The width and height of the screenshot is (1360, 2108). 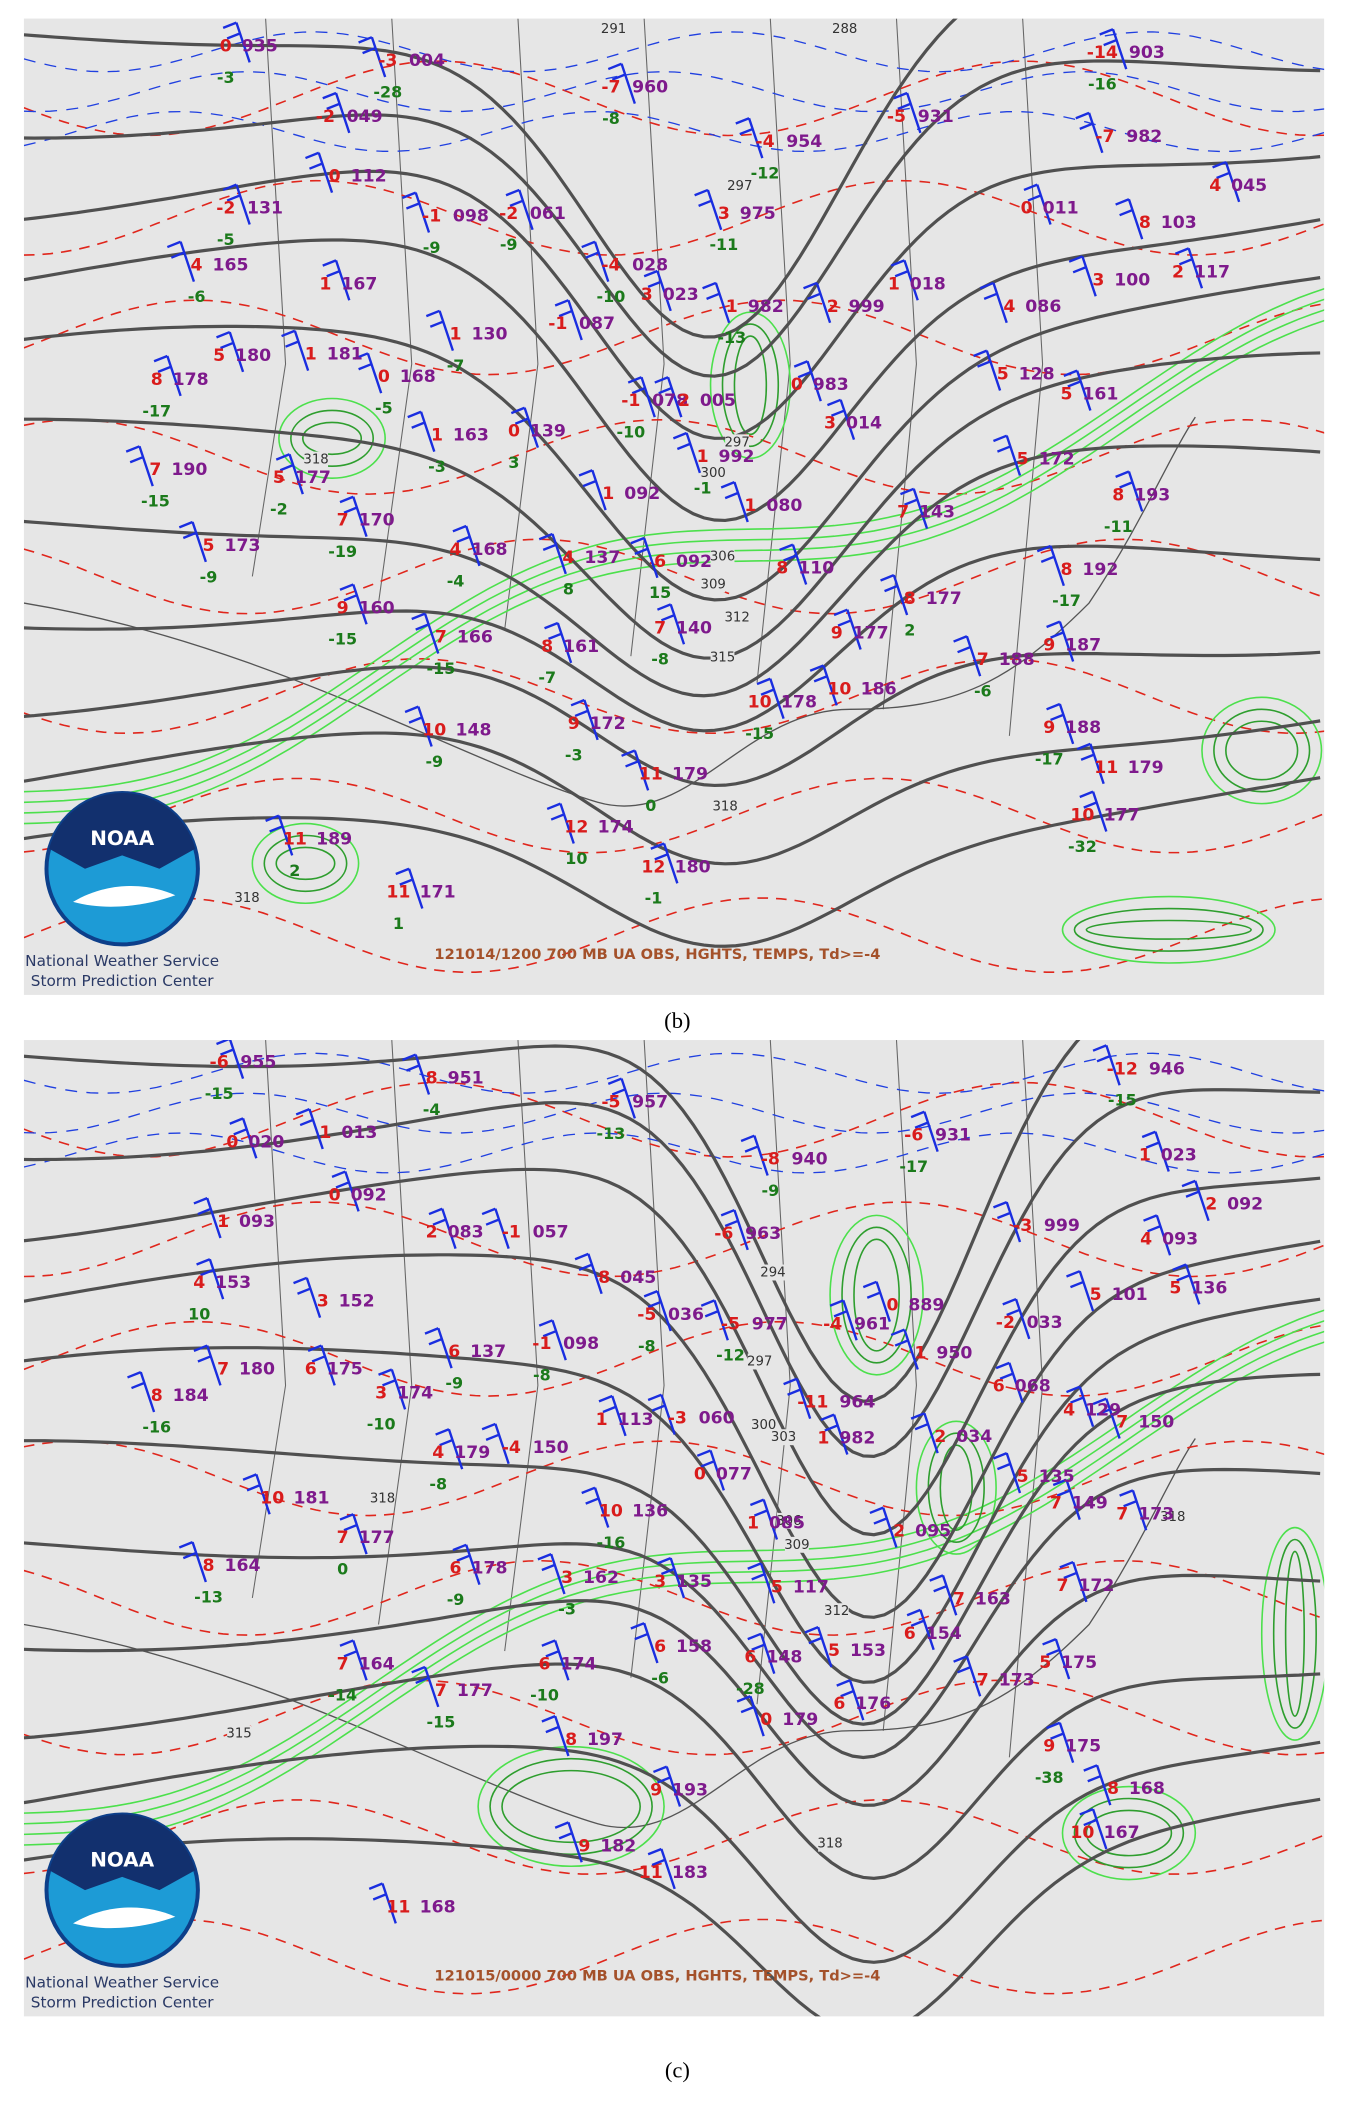 What do you see at coordinates (1132, 280) in the screenshot?
I see `station-height: 100` at bounding box center [1132, 280].